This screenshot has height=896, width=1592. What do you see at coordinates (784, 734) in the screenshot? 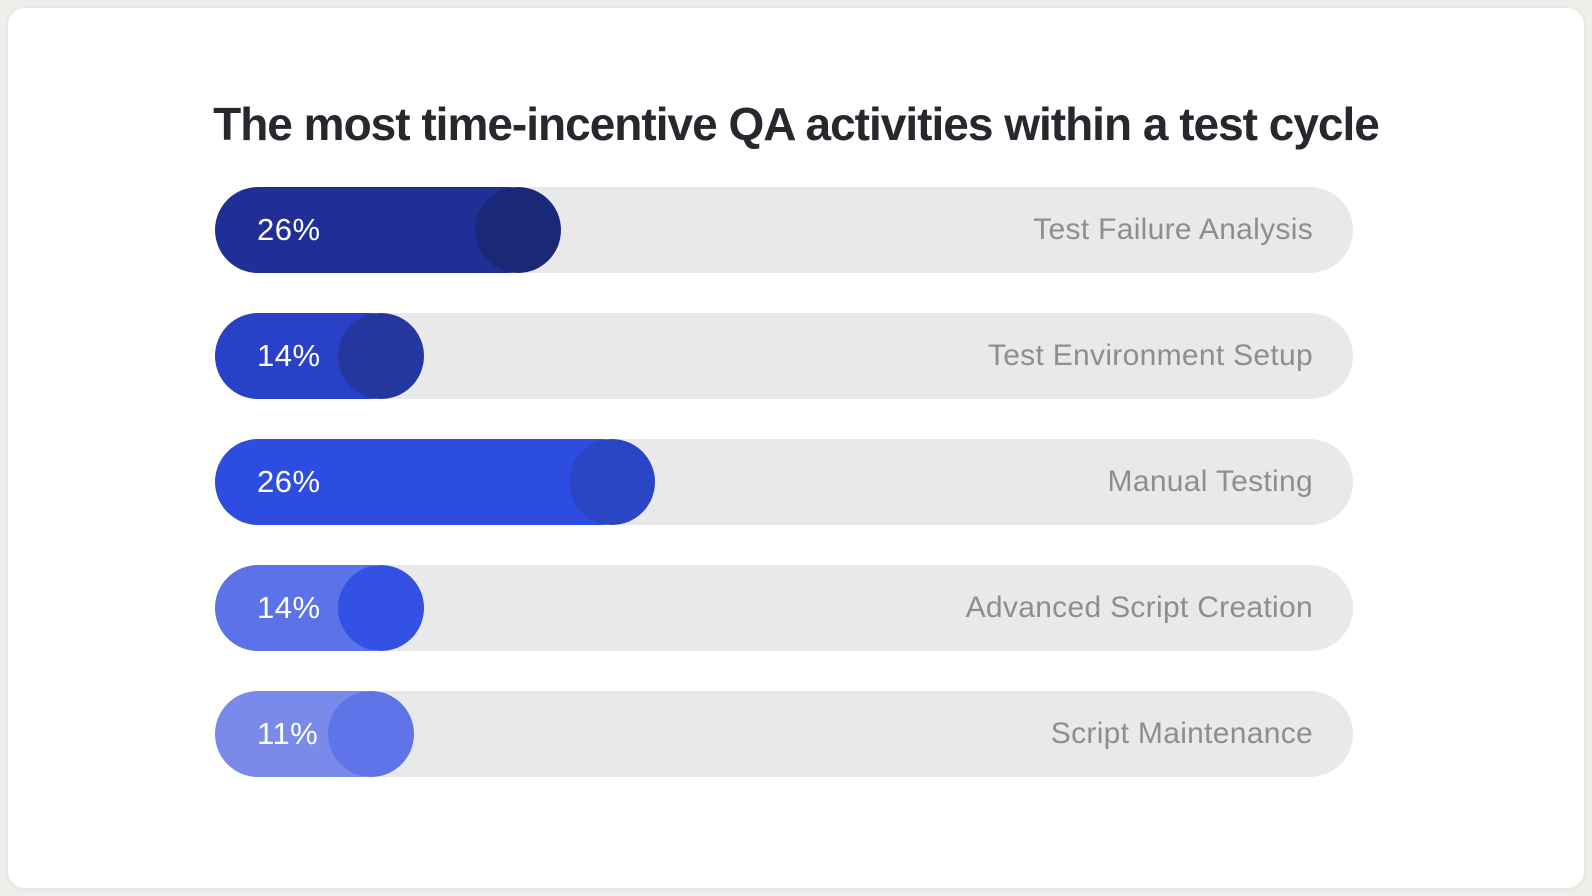
I see `bar-row-script-maintenance: 11% Script Maintenance` at bounding box center [784, 734].